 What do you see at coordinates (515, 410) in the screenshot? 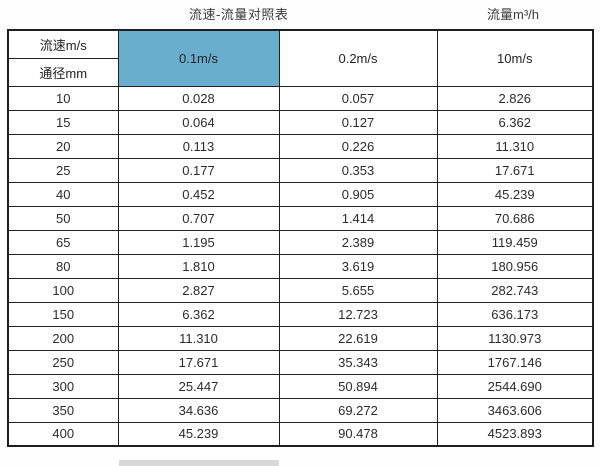
I see `value-cell: 3463.606` at bounding box center [515, 410].